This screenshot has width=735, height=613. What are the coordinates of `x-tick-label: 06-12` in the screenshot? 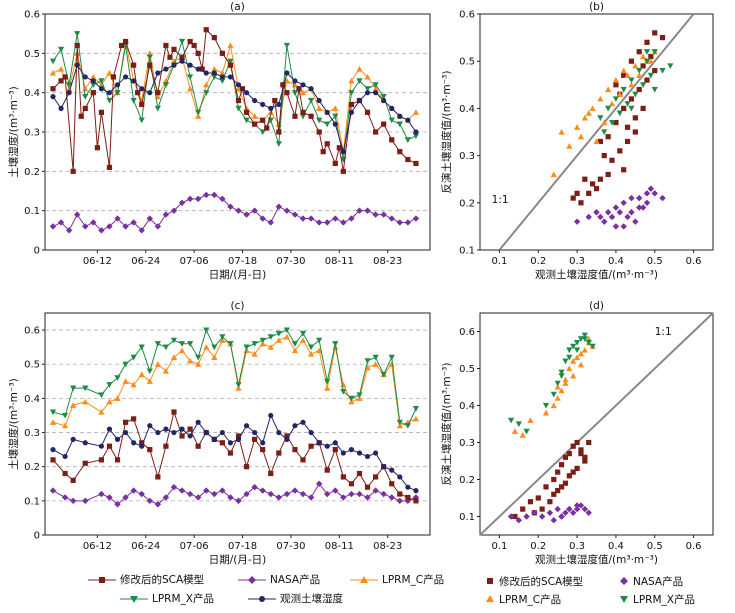 It's located at (97, 546).